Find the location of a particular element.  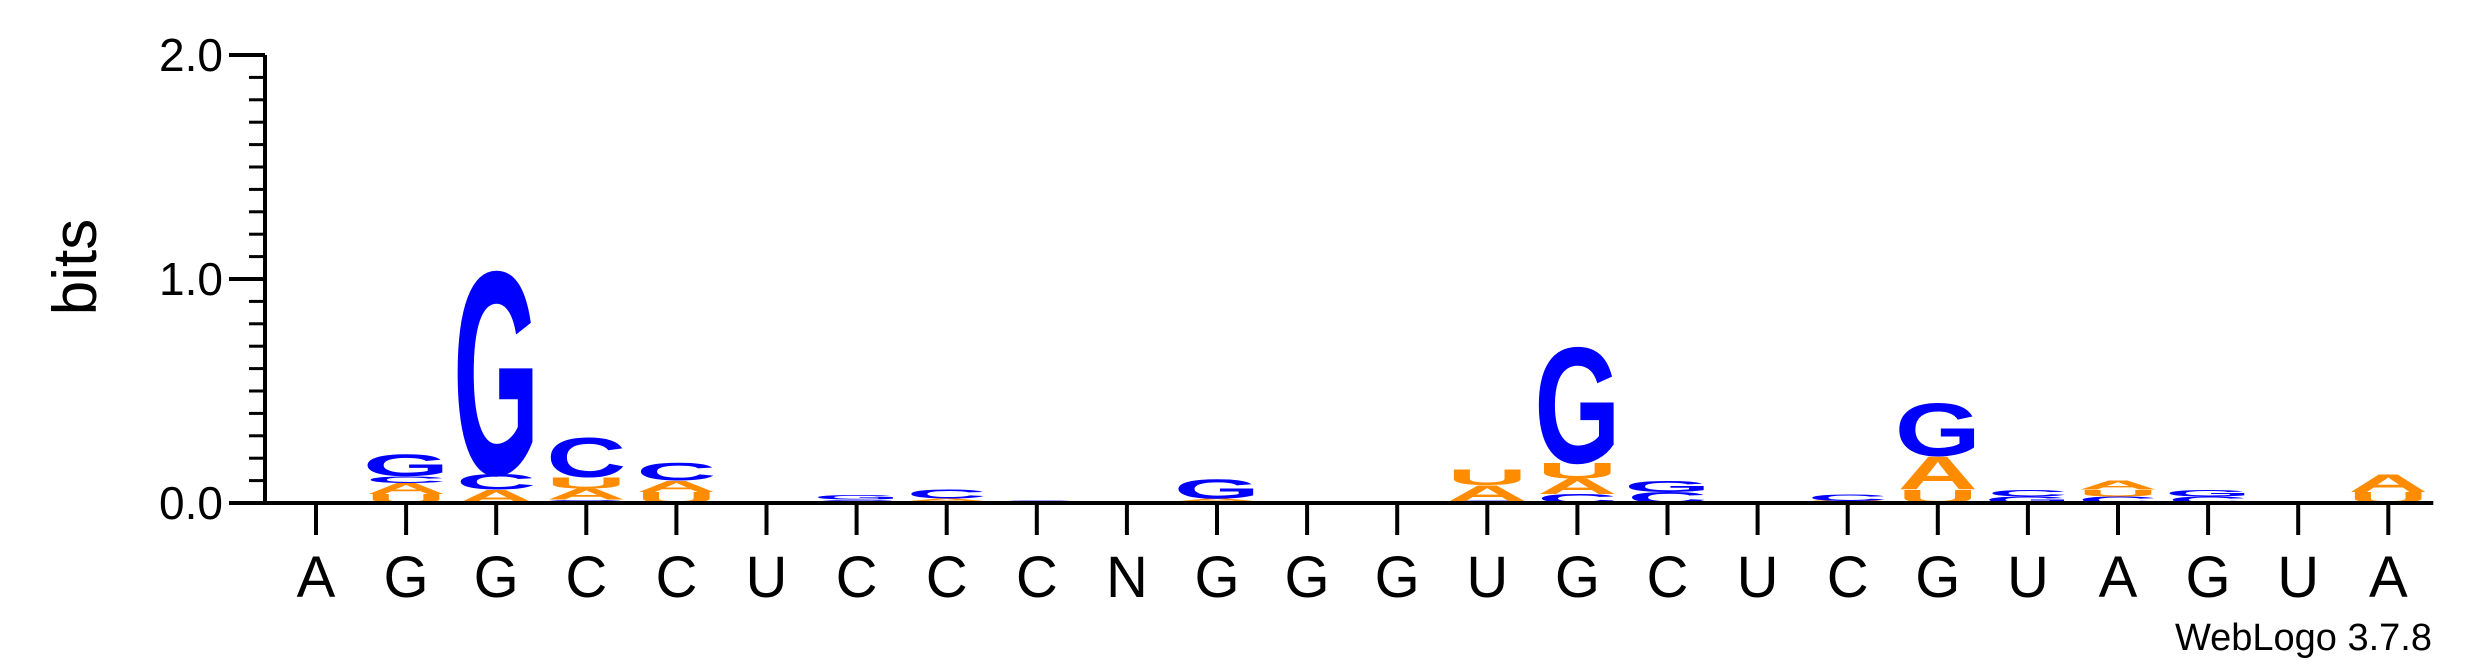

y-axis: 0.0 1.0 2.0 is located at coordinates (213, 279).